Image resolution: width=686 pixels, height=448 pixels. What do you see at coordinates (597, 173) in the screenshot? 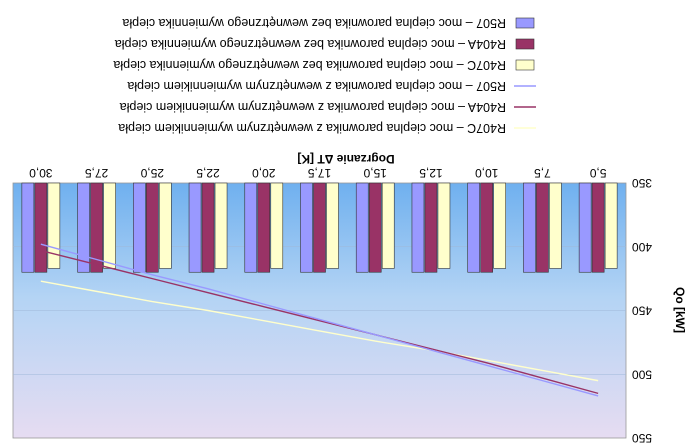
I see `x-tick-label: 5,0` at bounding box center [597, 173].